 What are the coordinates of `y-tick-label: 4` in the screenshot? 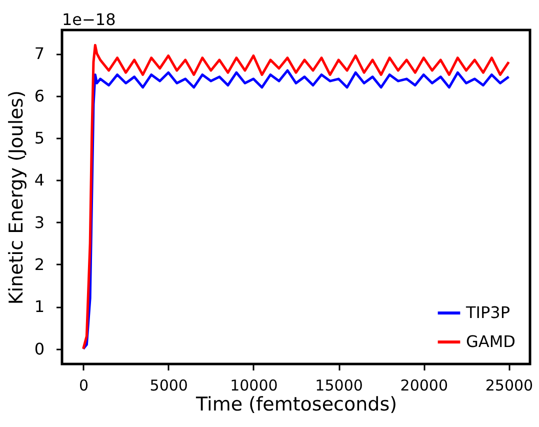 It's located at (39, 180).